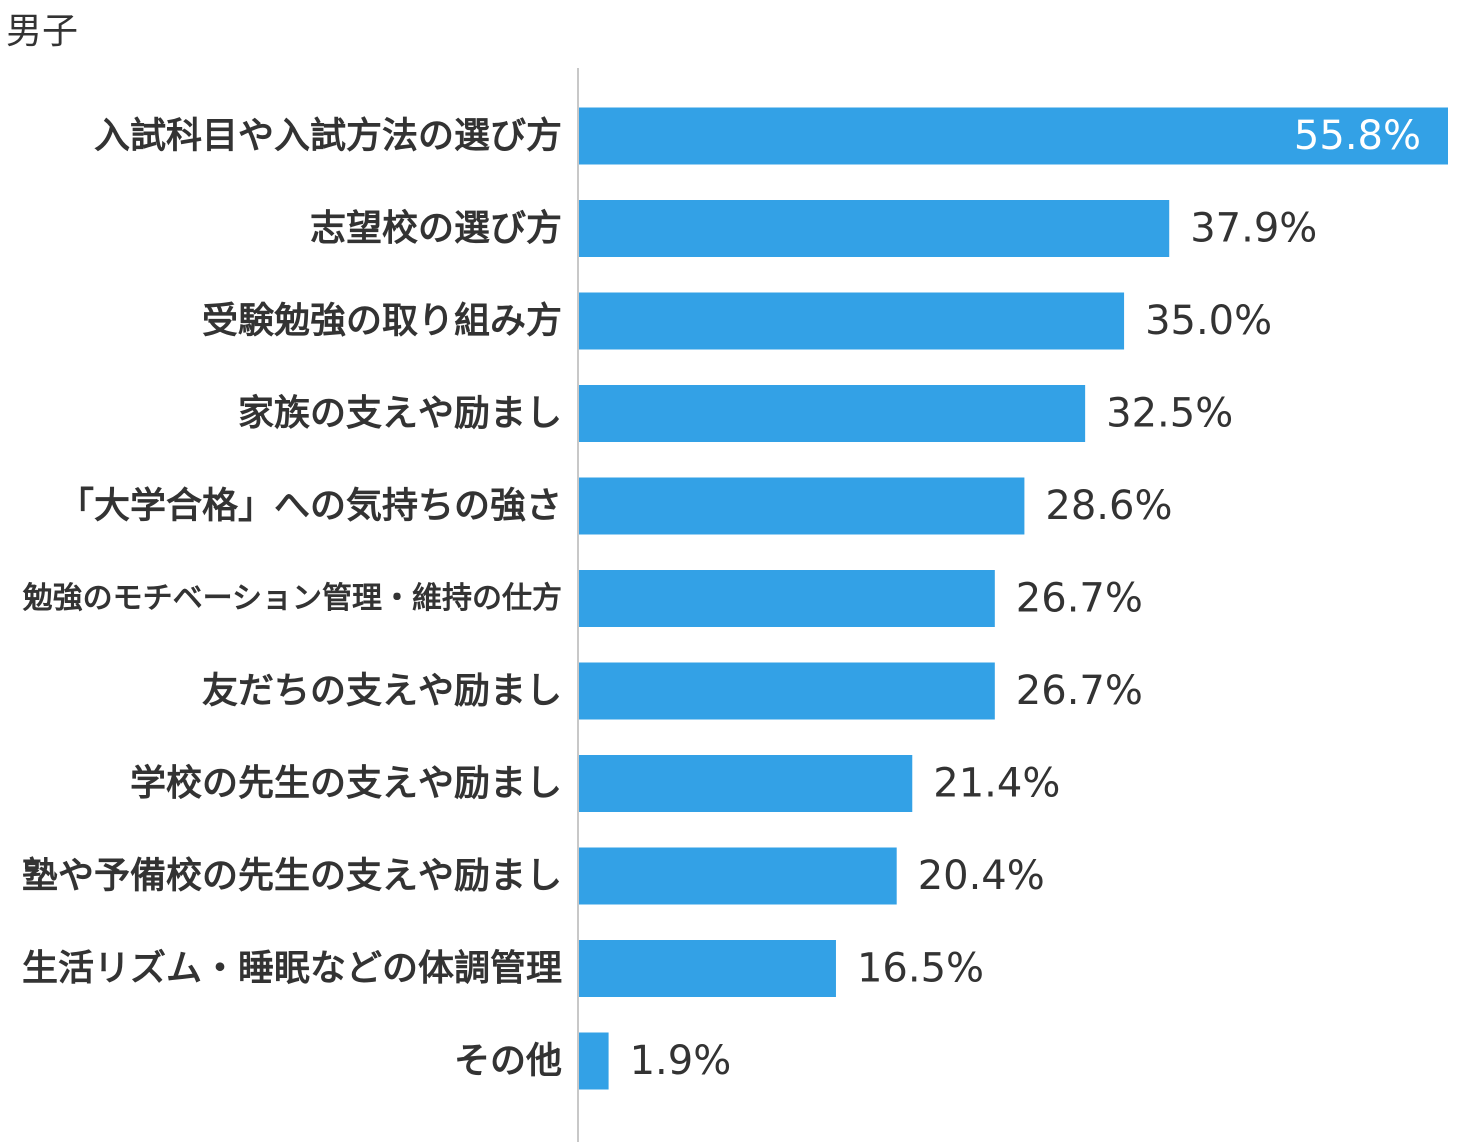 The image size is (1480, 1142). I want to click on value-label: 55.8%, so click(1357, 136).